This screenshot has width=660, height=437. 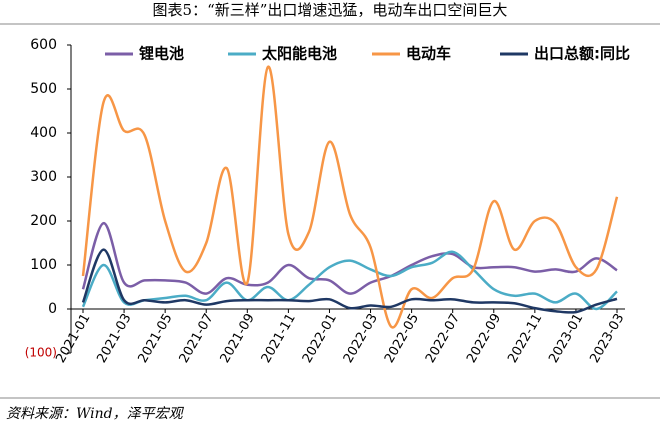 I want to click on legend-label: 锂电池, so click(x=161, y=54).